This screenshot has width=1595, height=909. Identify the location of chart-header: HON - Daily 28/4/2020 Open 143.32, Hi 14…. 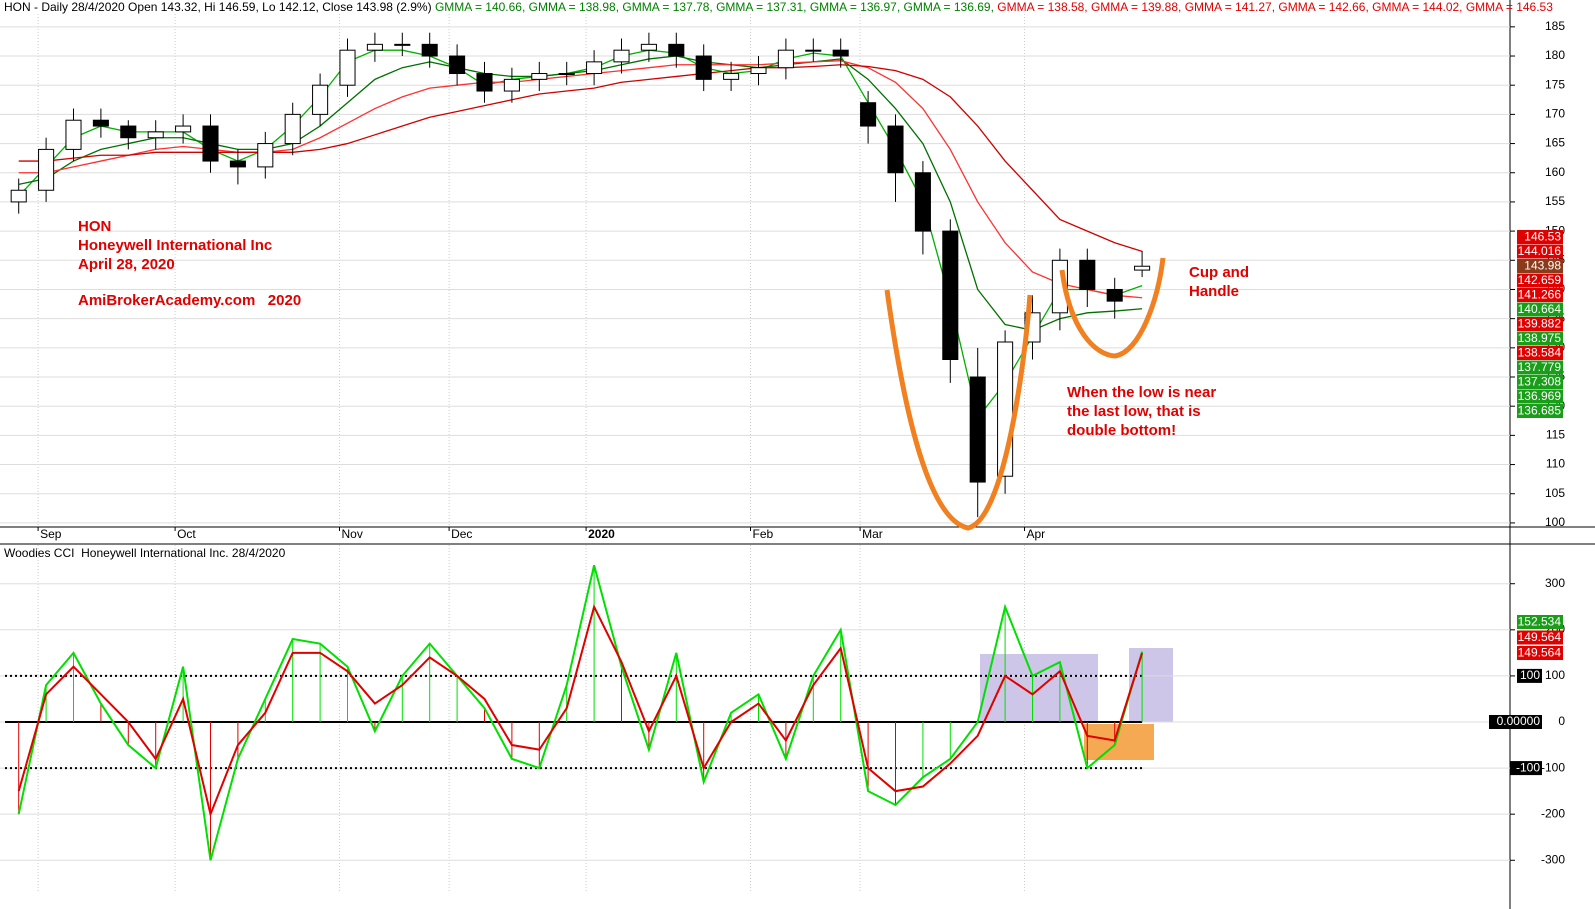
(778, 7).